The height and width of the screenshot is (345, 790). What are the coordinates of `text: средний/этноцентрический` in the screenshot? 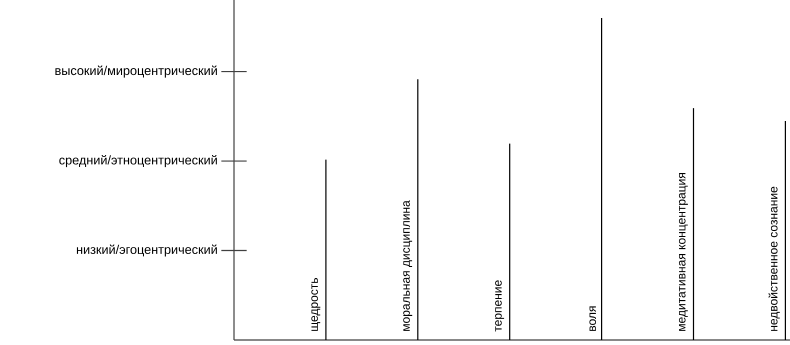 It's located at (138, 161).